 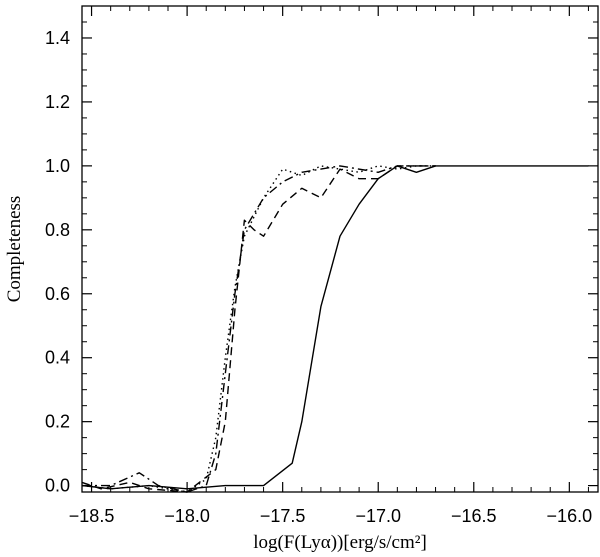 What do you see at coordinates (283, 516) in the screenshot?
I see `x-tick-label: −17.5` at bounding box center [283, 516].